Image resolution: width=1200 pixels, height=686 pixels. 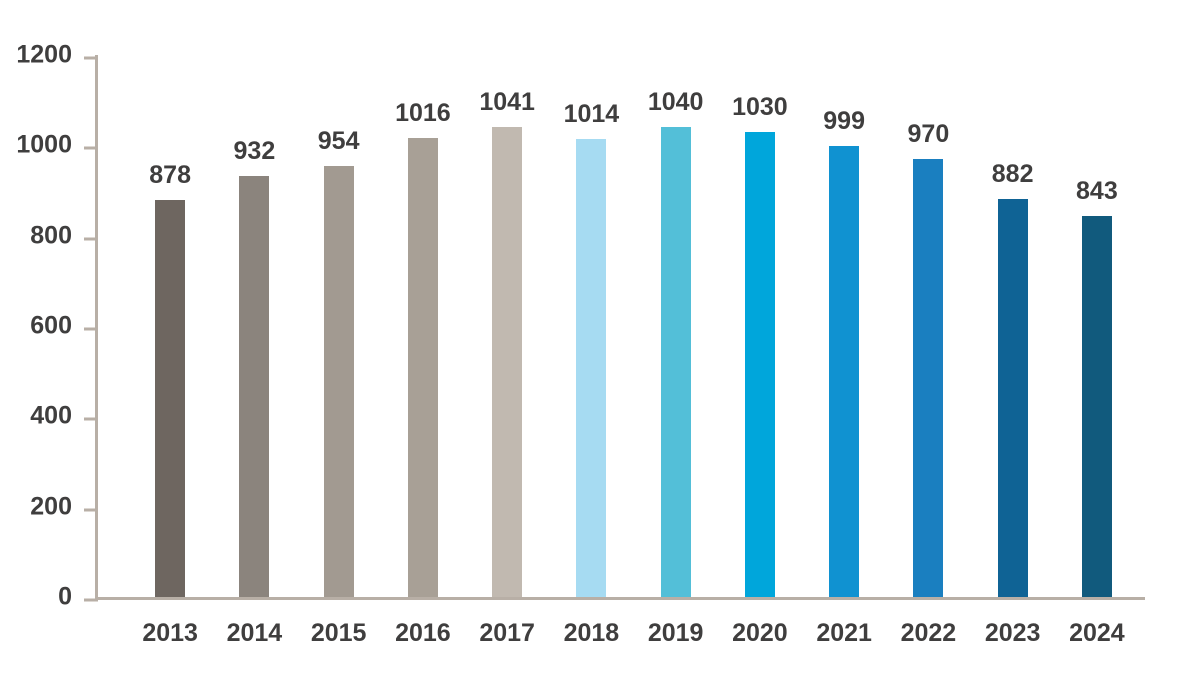 What do you see at coordinates (1012, 633) in the screenshot?
I see `x-axis-category-label: 2023` at bounding box center [1012, 633].